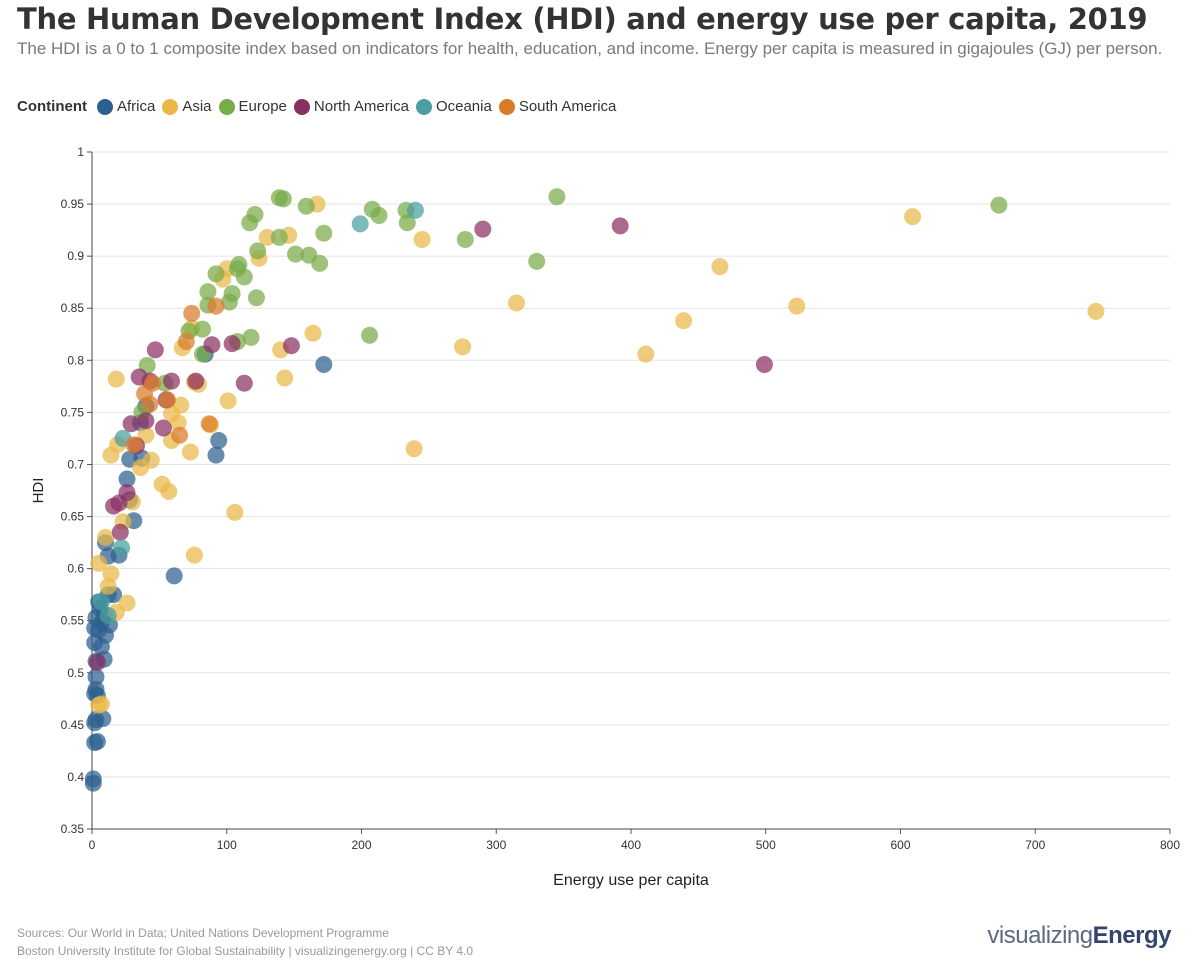 The height and width of the screenshot is (964, 1204). Describe the element at coordinates (187, 106) in the screenshot. I see `legend-item-asia: Asia` at that location.